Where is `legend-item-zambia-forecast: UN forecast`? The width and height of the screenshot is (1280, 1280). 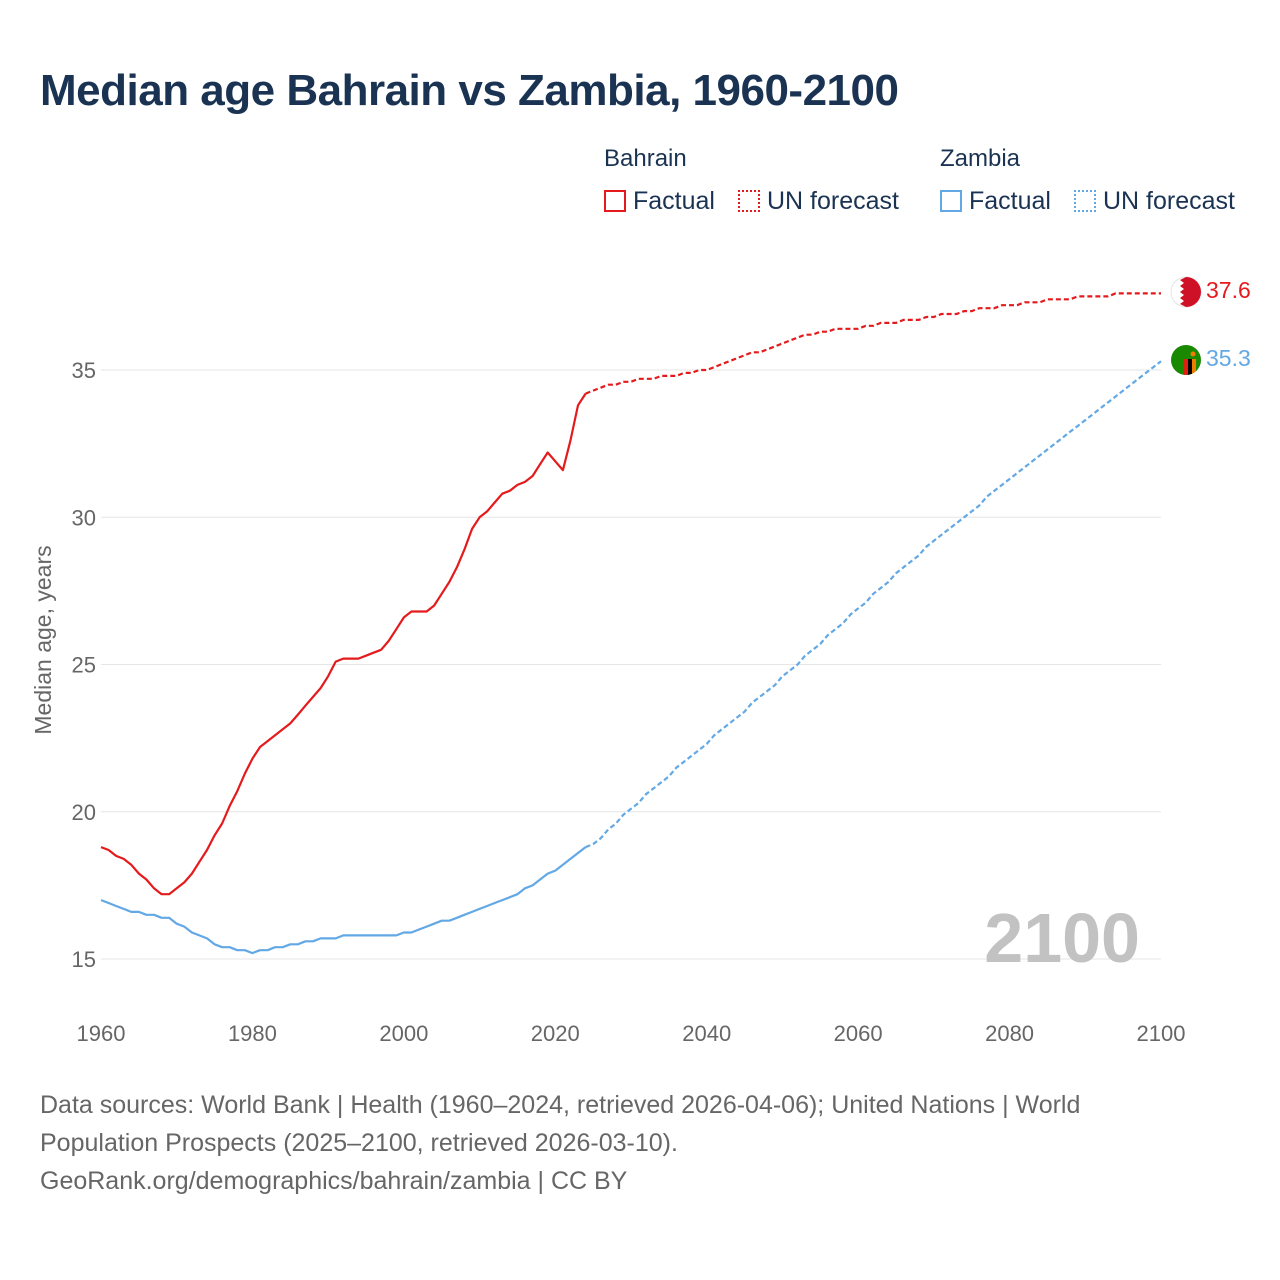 legend-item-zambia-forecast: UN forecast is located at coordinates (1154, 201).